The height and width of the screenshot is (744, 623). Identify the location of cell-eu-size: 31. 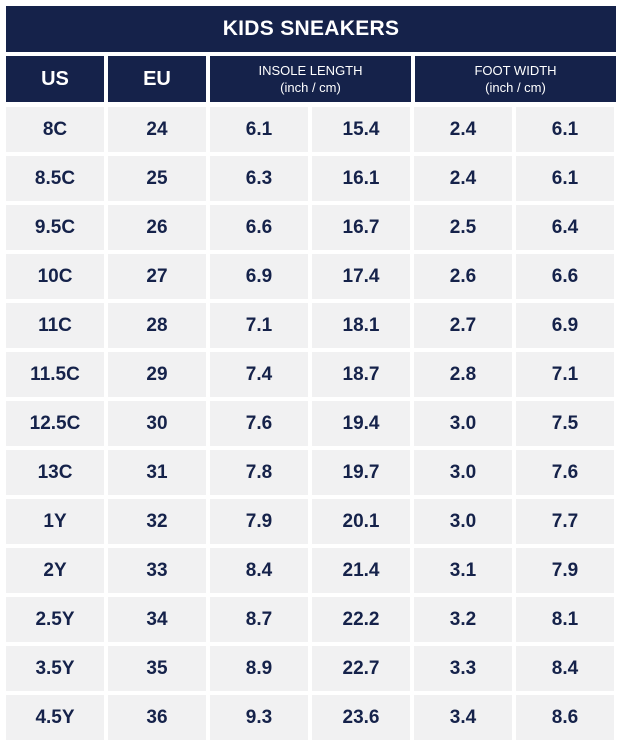
(157, 472).